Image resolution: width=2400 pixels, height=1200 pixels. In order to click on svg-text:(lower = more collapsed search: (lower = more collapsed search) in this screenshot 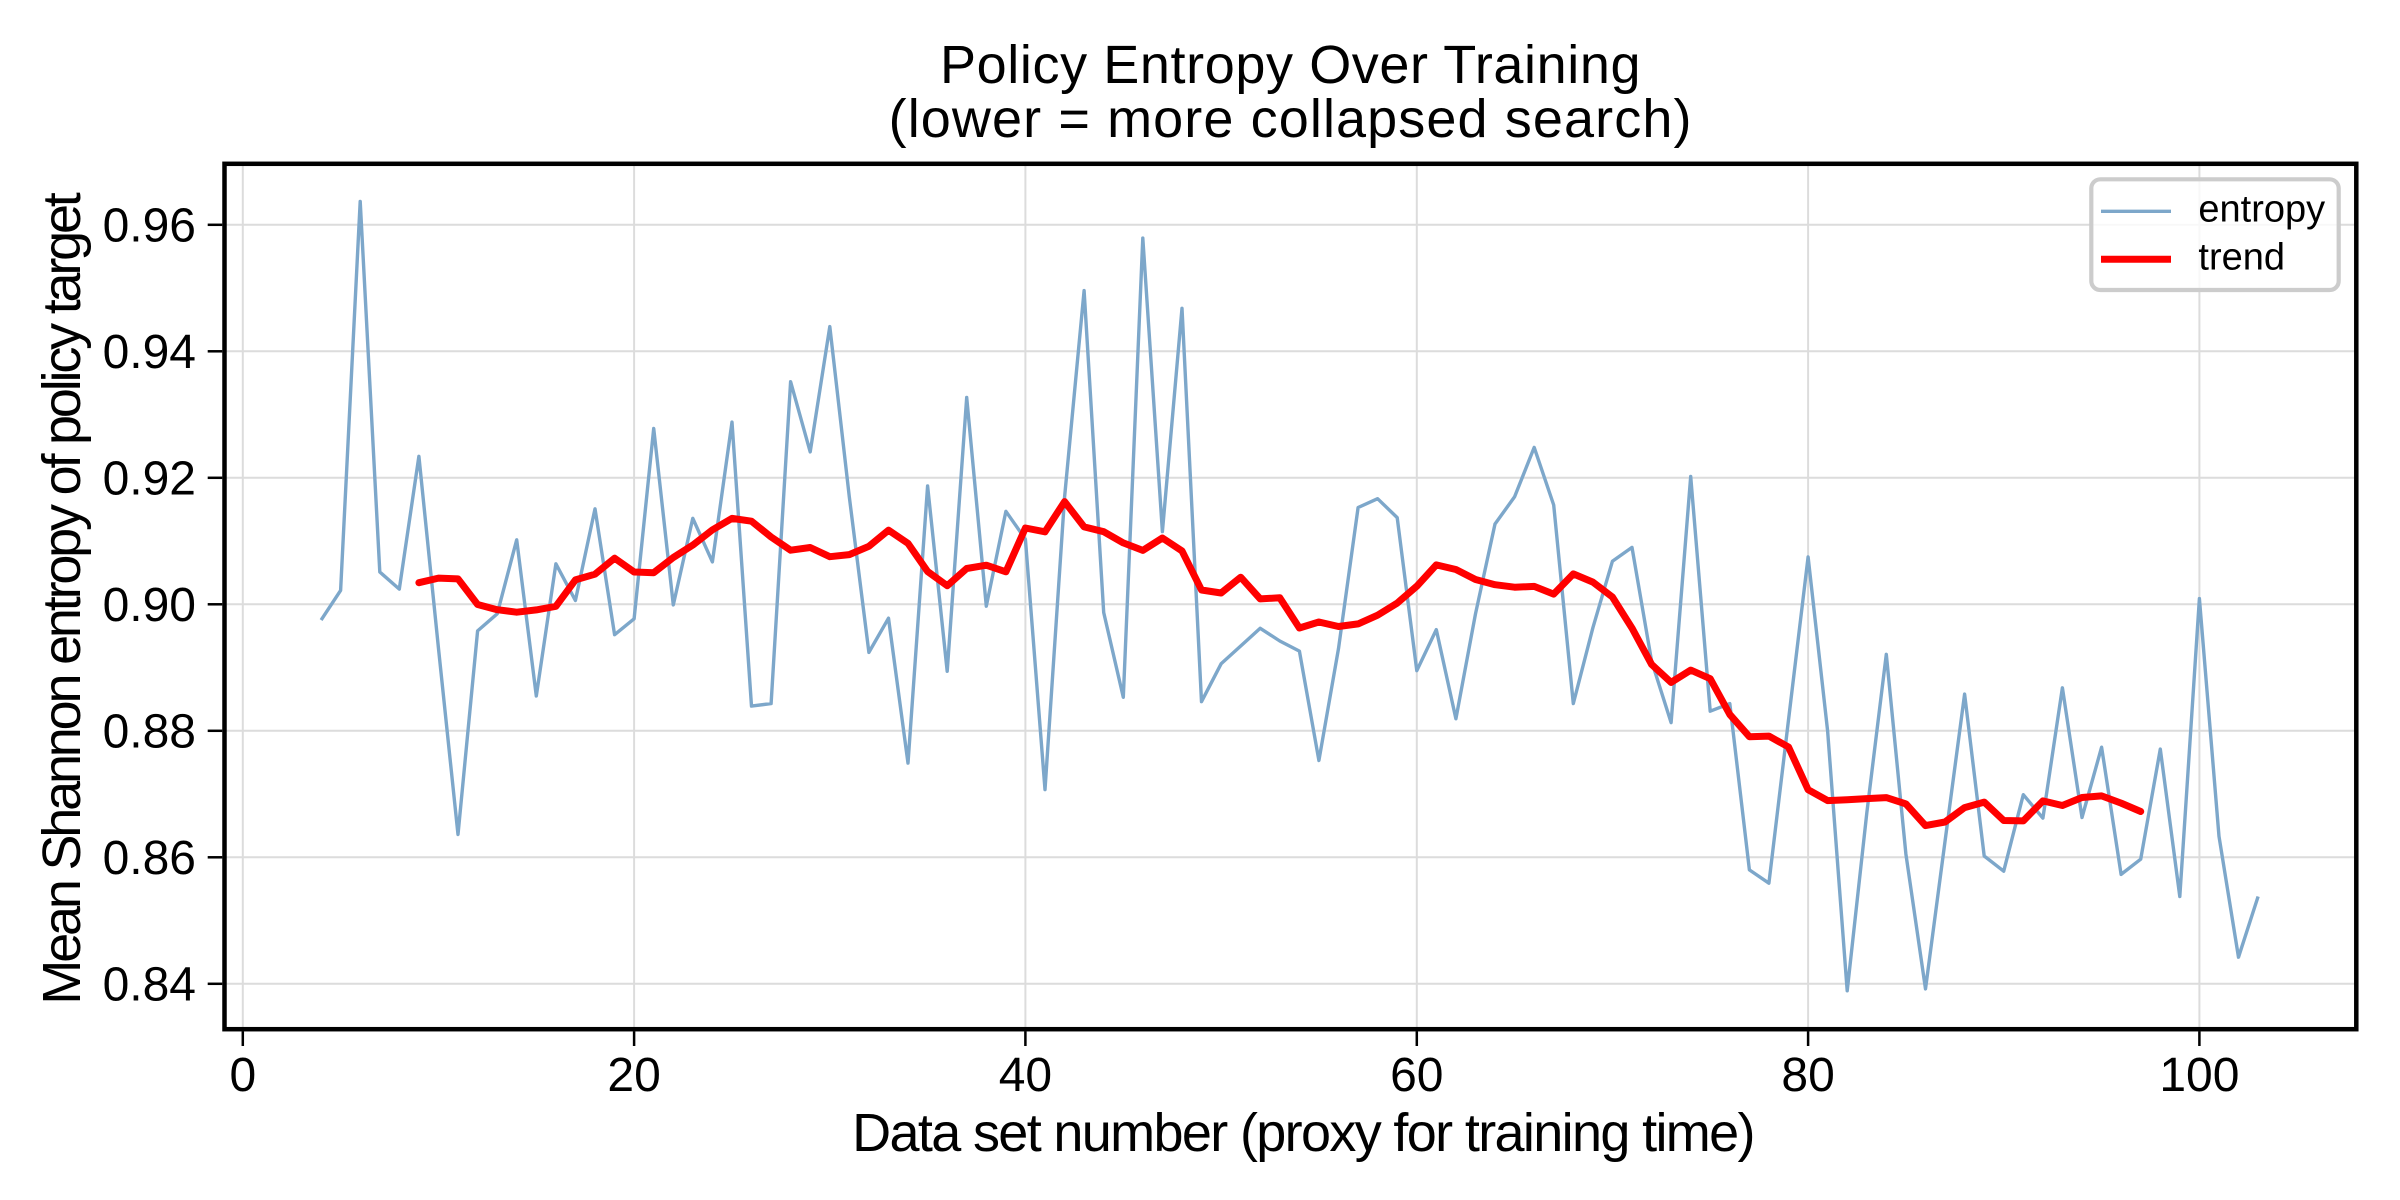, I will do `click(1291, 119)`.